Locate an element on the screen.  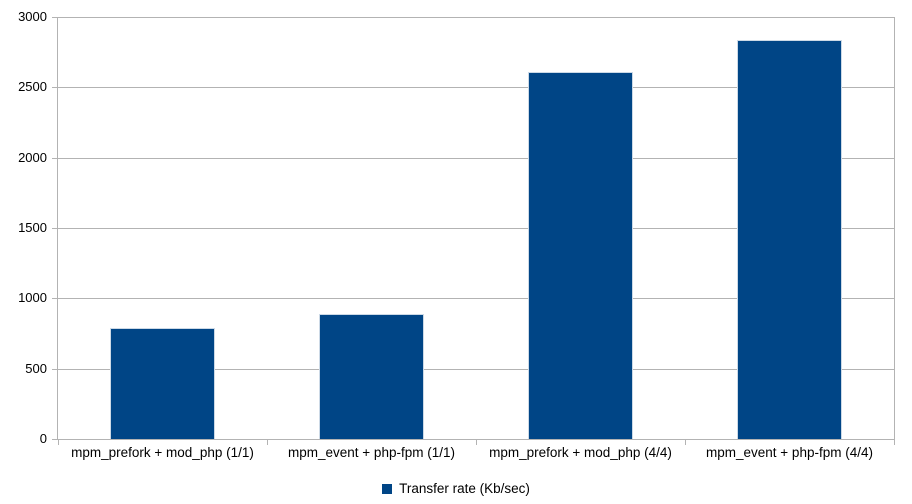
legend-label: Transfer rate (Kb/sec) is located at coordinates (464, 488).